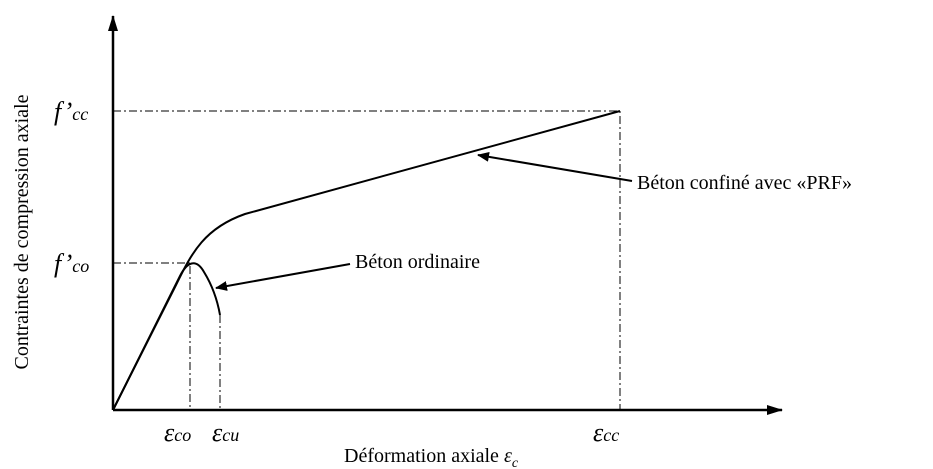 Image resolution: width=933 pixels, height=469 pixels. Describe the element at coordinates (22, 231) in the screenshot. I see `y-axis-label: Contraintes de compression axiale` at that location.